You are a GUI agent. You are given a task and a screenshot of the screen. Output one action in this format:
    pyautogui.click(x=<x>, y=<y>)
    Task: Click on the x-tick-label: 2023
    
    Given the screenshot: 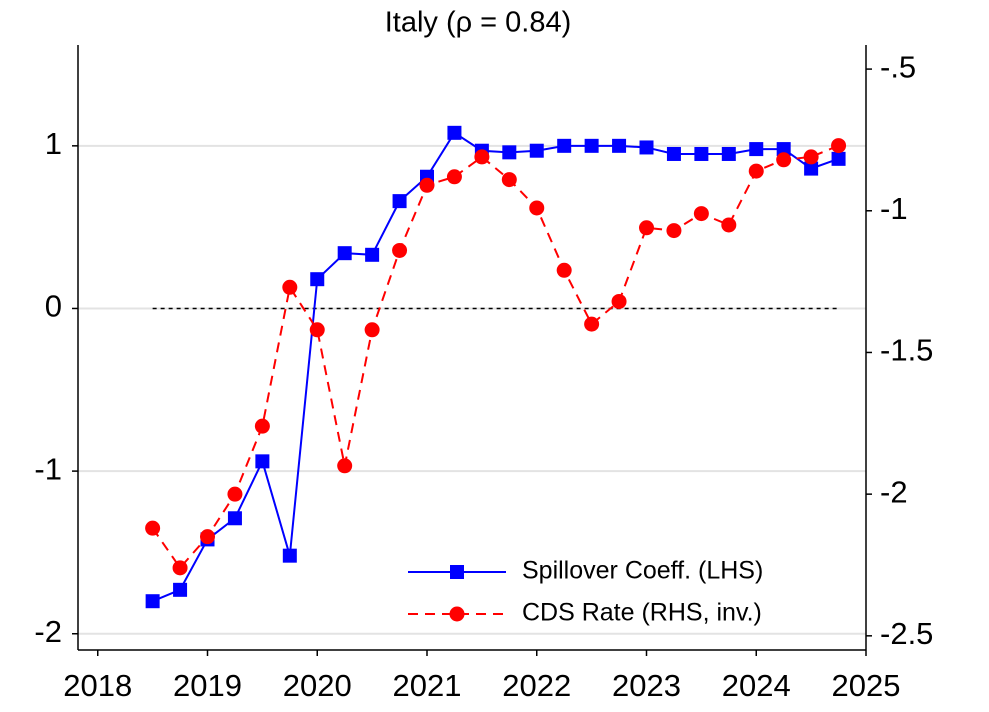 What is the action you would take?
    pyautogui.click(x=646, y=685)
    